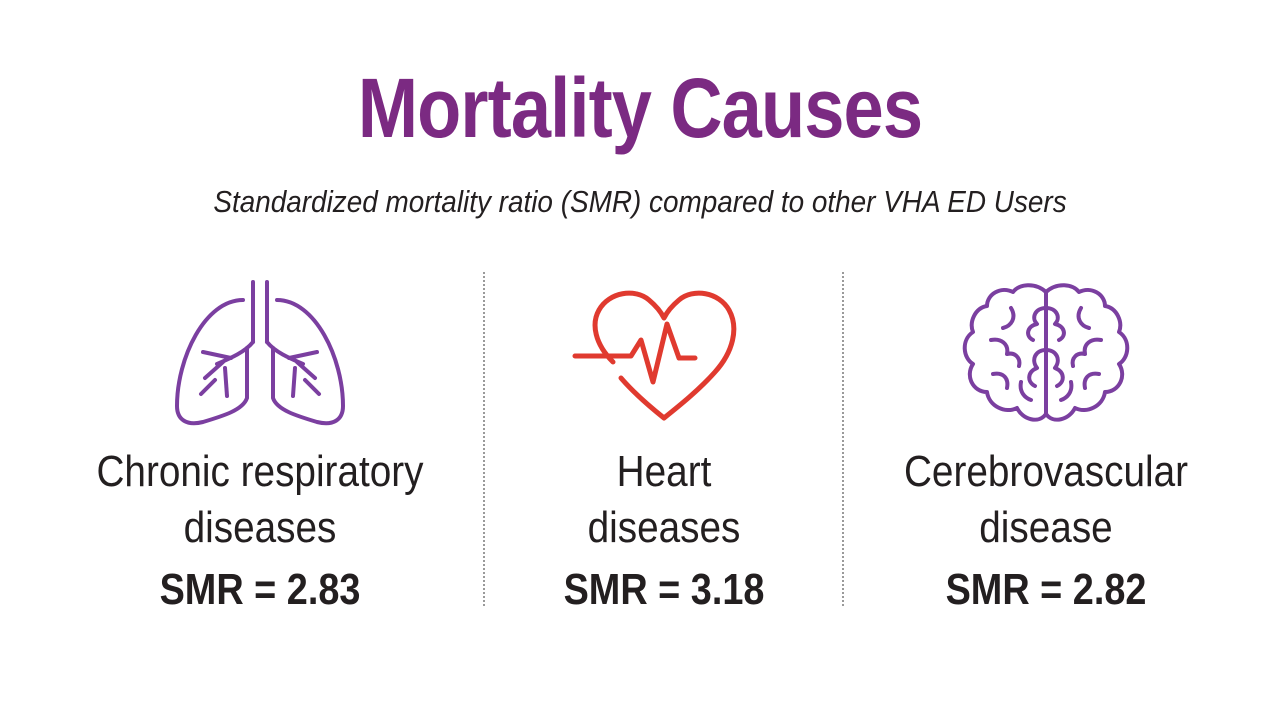 The width and height of the screenshot is (1280, 720). I want to click on page-title: Mortality Causes, so click(640, 108).